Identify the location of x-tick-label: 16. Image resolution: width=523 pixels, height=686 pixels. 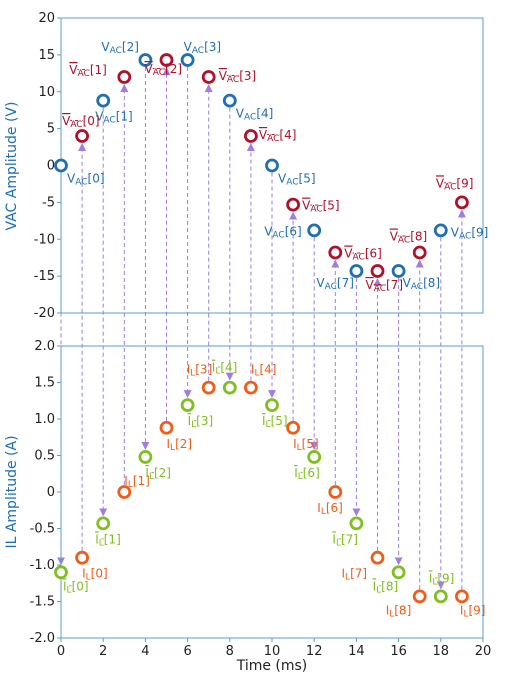
(398, 651).